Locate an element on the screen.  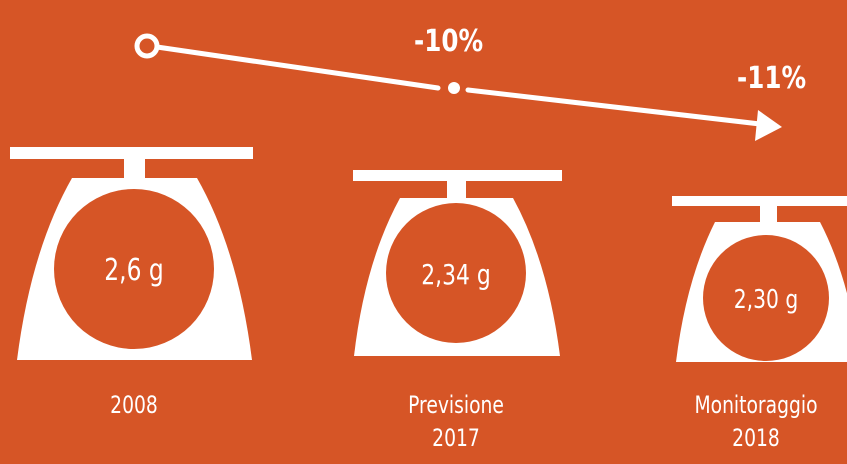
scale-value-2008: 2,6 g is located at coordinates (134, 270).